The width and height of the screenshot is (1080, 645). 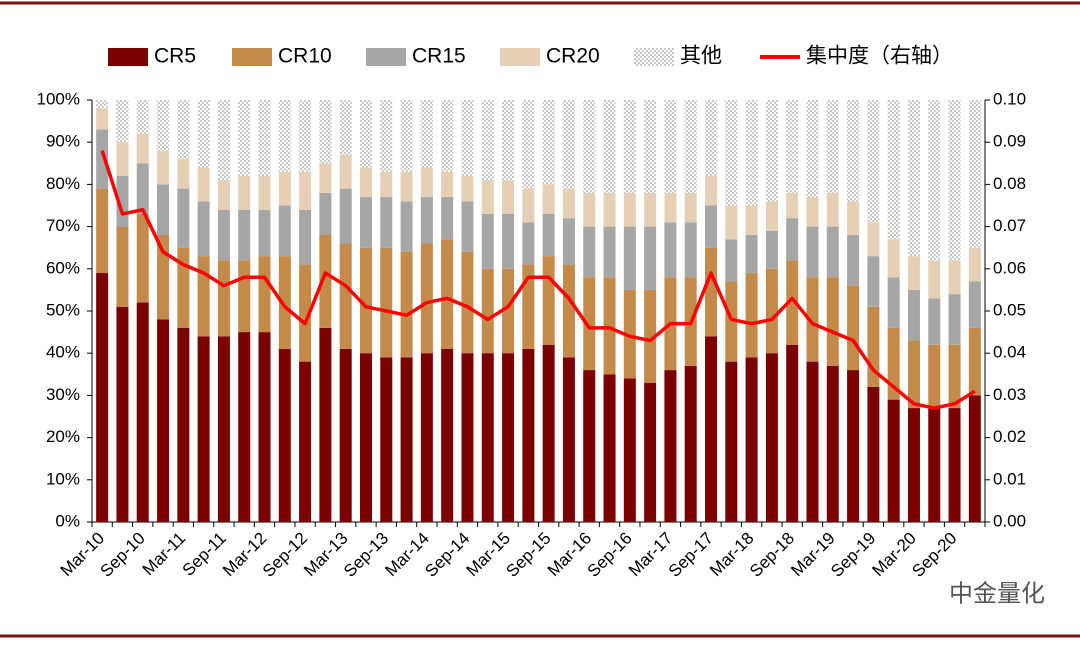 I want to click on legend-label: CR20, so click(x=573, y=56).